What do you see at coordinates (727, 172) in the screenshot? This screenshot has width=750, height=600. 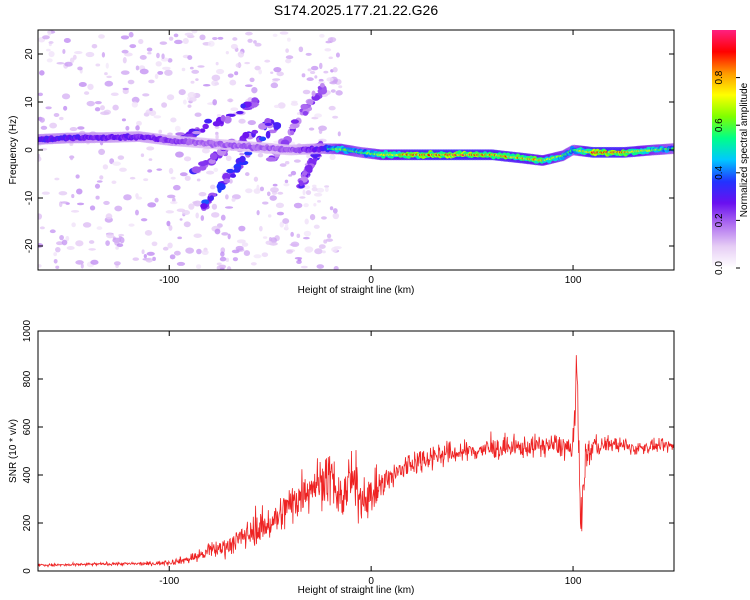 I see `colorbar-ticks: 0.0 0.2 0.4 0.6 0.8` at bounding box center [727, 172].